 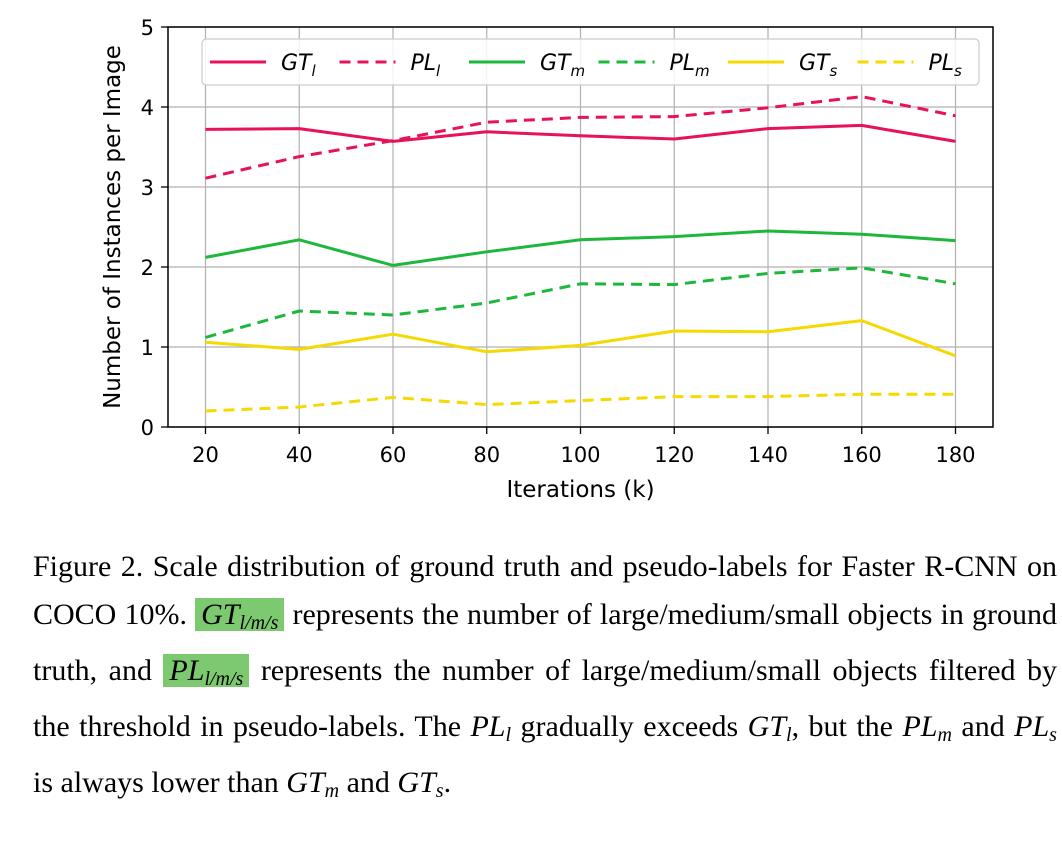 What do you see at coordinates (580, 133) in the screenshot?
I see `series-line-gt-l` at bounding box center [580, 133].